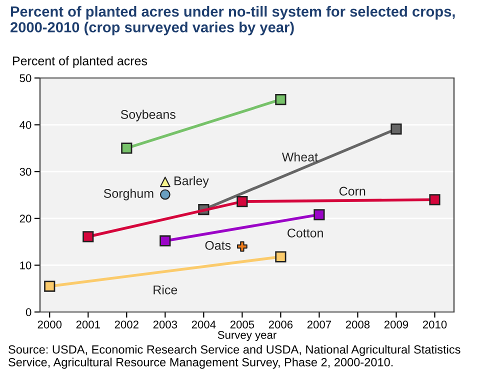 This screenshot has height=380, width=486. I want to click on x-tick-label: 2010, so click(434, 324).